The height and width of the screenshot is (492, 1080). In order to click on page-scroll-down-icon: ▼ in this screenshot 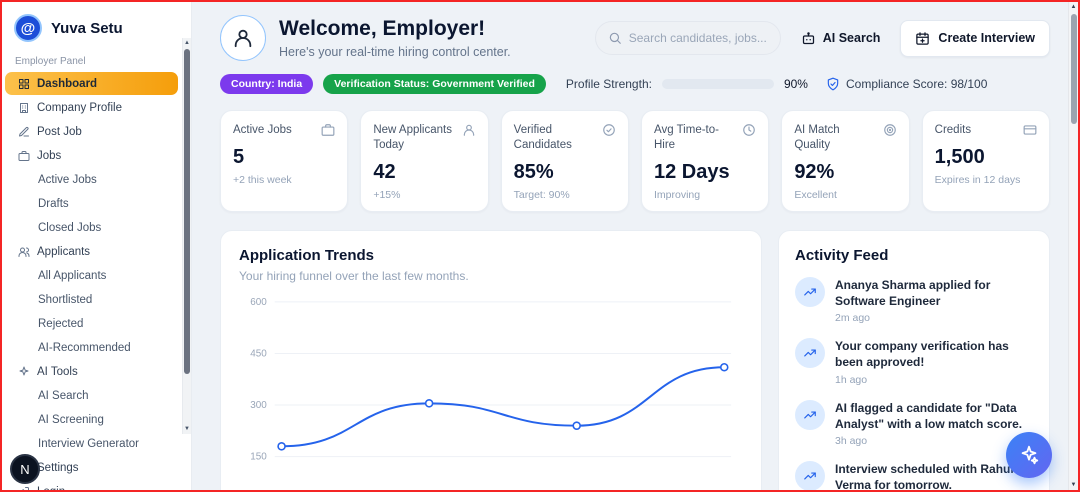, I will do `click(1073, 485)`.